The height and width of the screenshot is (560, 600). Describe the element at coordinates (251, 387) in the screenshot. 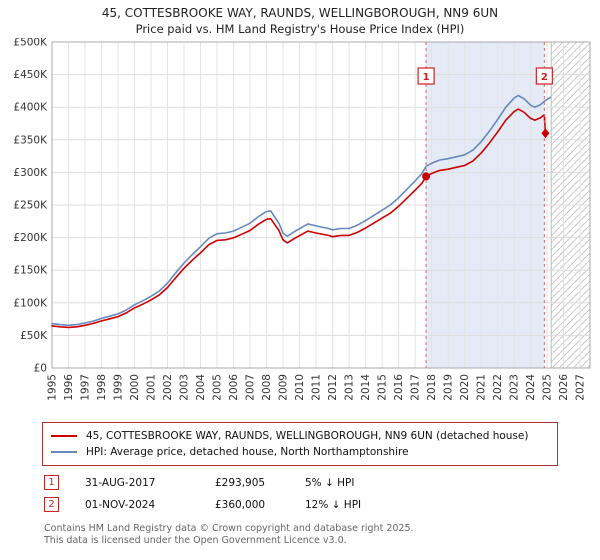

I see `svg-text: 2007` at that location.